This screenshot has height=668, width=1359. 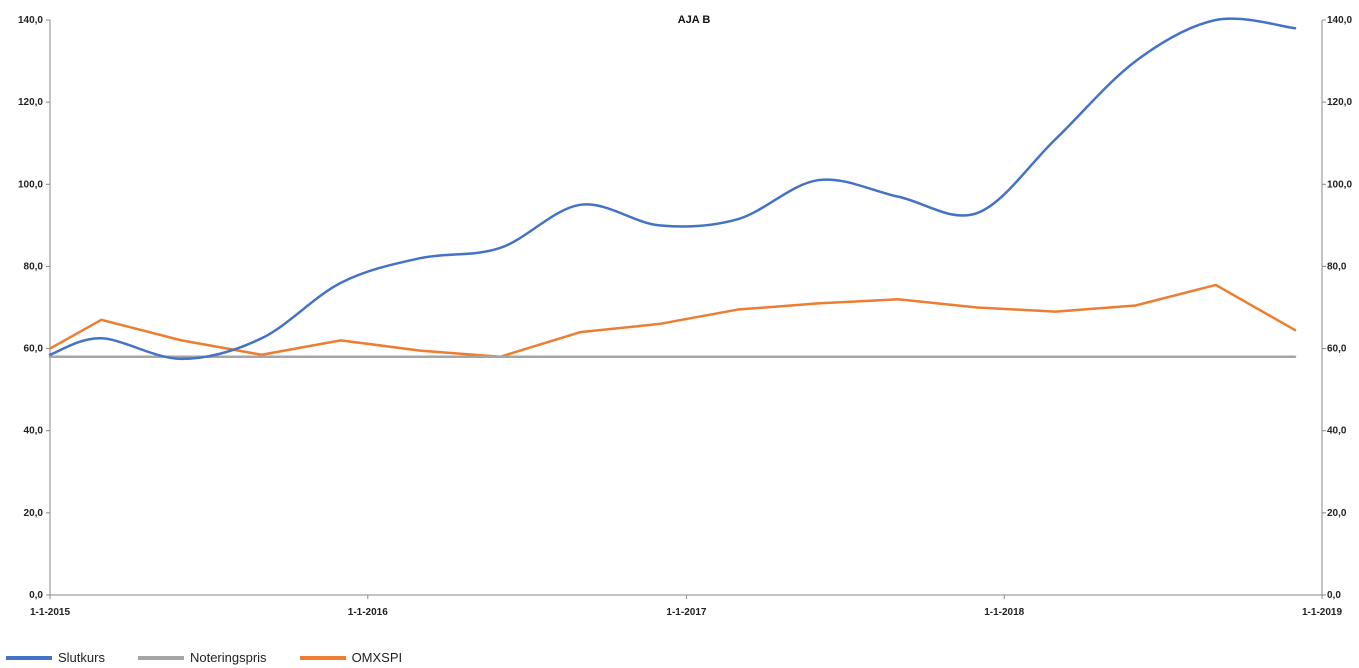 What do you see at coordinates (368, 612) in the screenshot?
I see `x-tick-label: 1-1-2016` at bounding box center [368, 612].